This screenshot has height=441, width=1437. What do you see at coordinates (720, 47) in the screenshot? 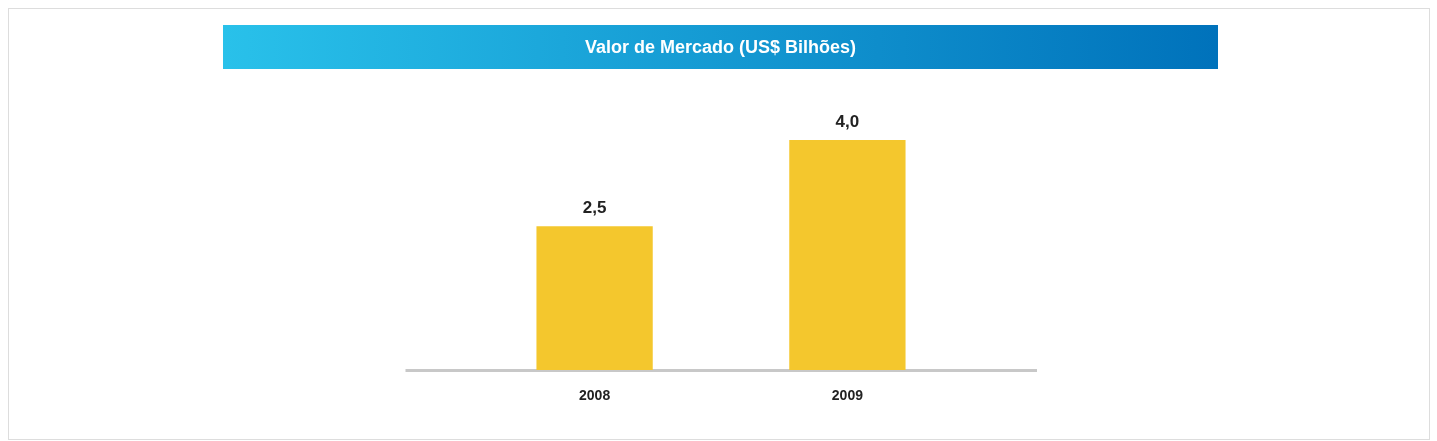
I see `chart-title: Valor de Mercado (US$ Bilhões)` at bounding box center [720, 47].